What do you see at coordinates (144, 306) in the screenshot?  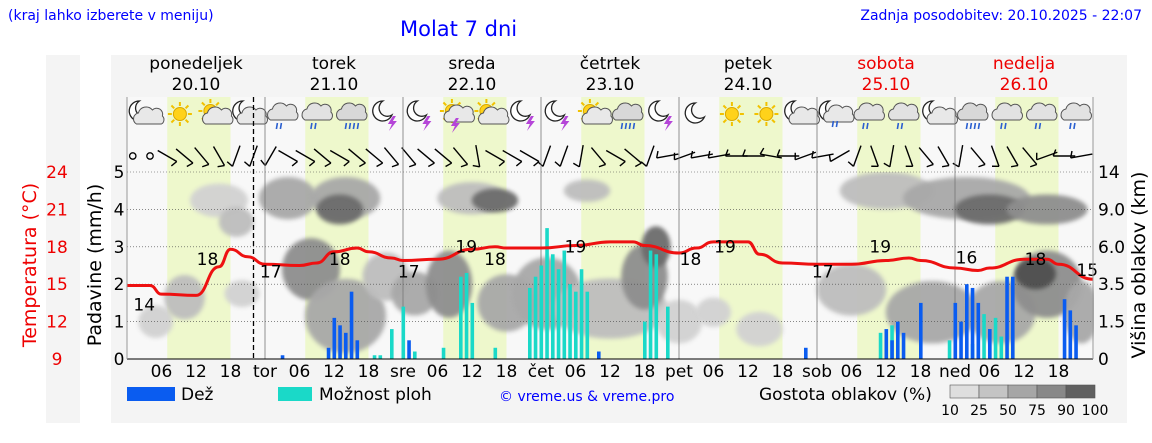 I see `temperature-label: 14` at bounding box center [144, 306].